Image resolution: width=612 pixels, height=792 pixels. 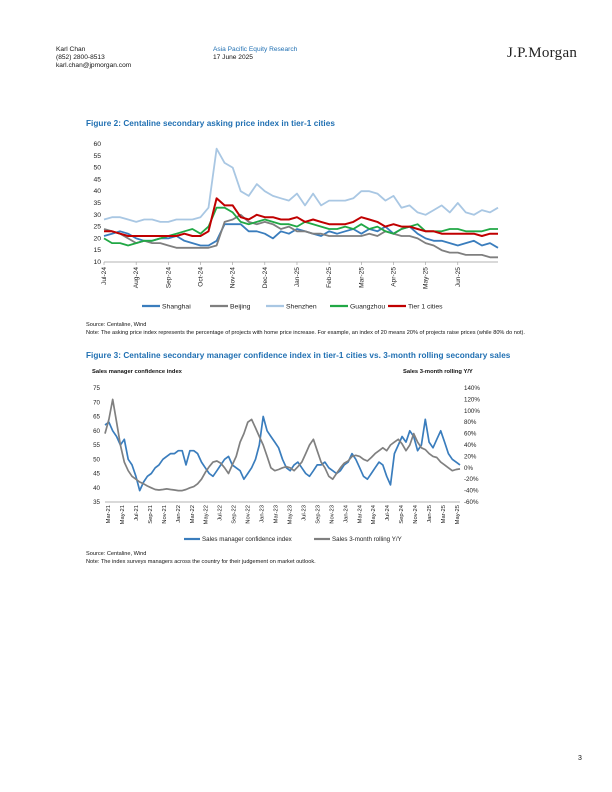 I want to click on y2-tick-label: 0%, so click(x=468, y=468).